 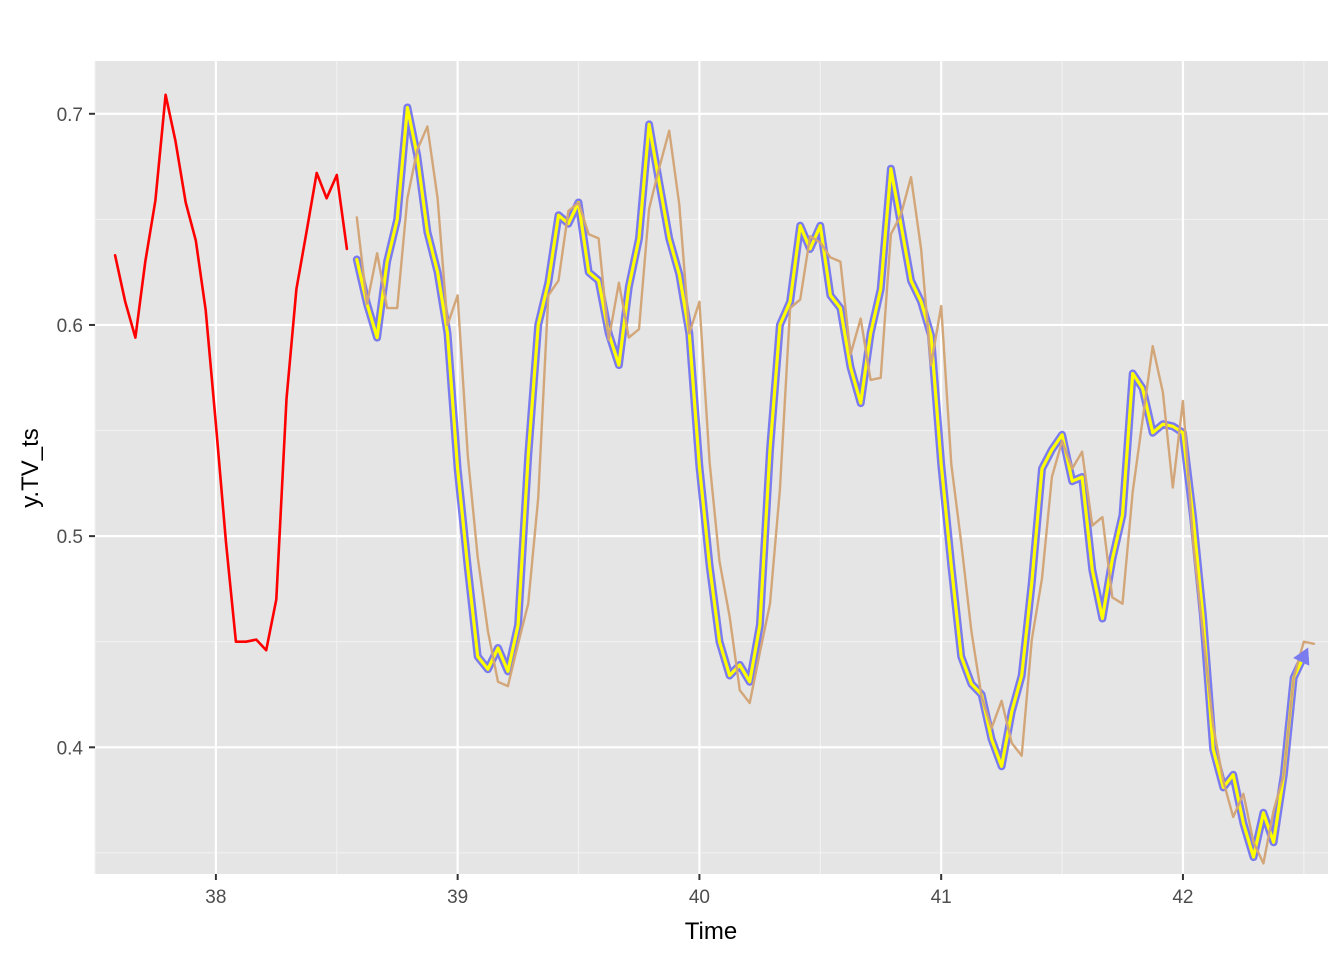 What do you see at coordinates (1182, 897) in the screenshot?
I see `x-tick-label: 42` at bounding box center [1182, 897].